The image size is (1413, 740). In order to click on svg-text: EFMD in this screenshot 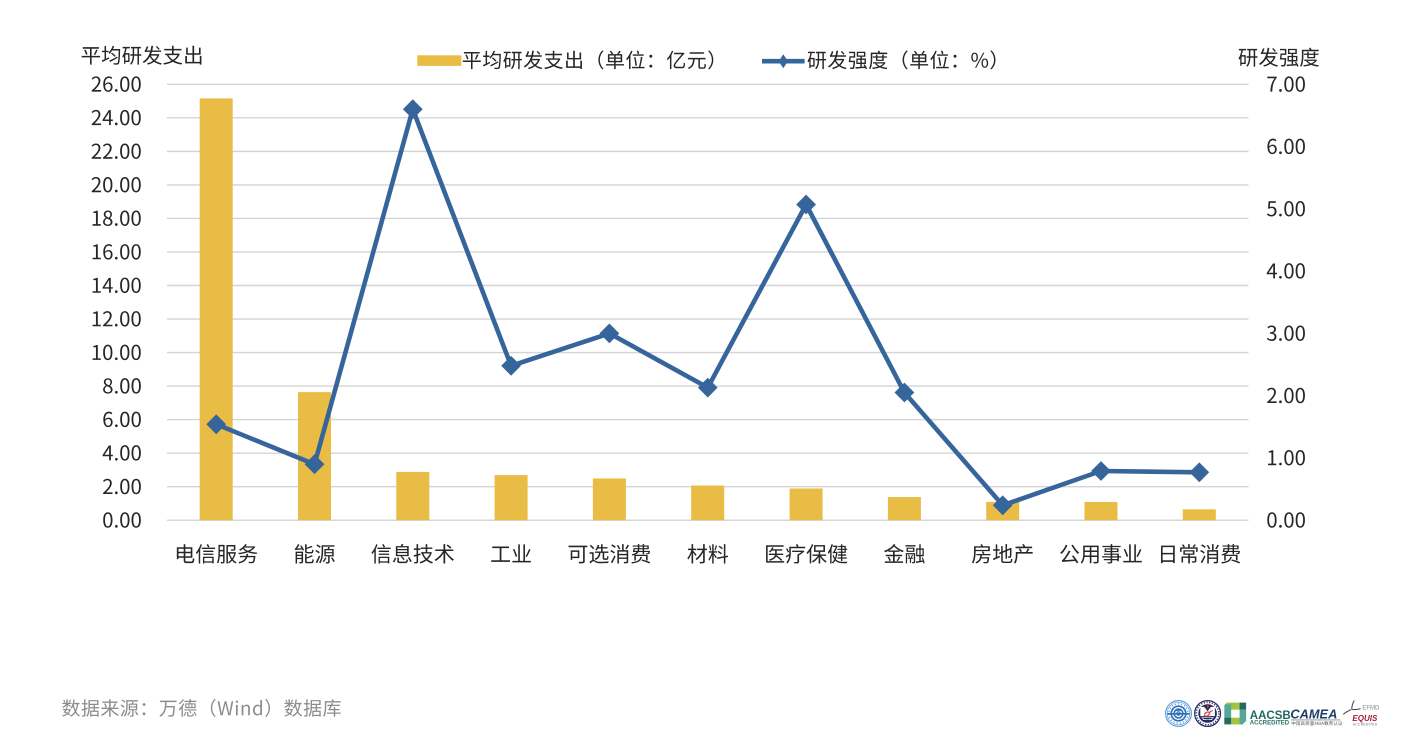, I will do `click(1371, 708)`.